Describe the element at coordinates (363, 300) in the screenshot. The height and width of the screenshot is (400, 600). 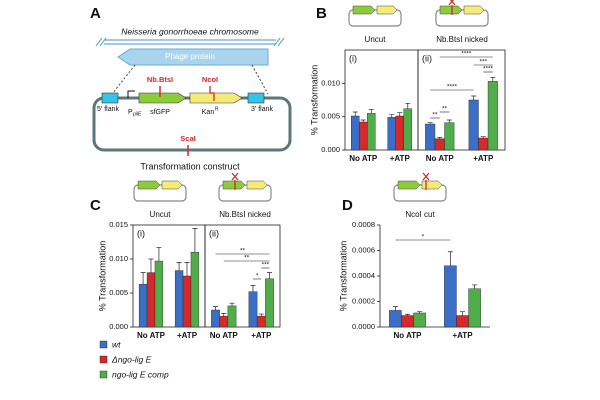
I see `y-tick-label: 0.0002` at that location.